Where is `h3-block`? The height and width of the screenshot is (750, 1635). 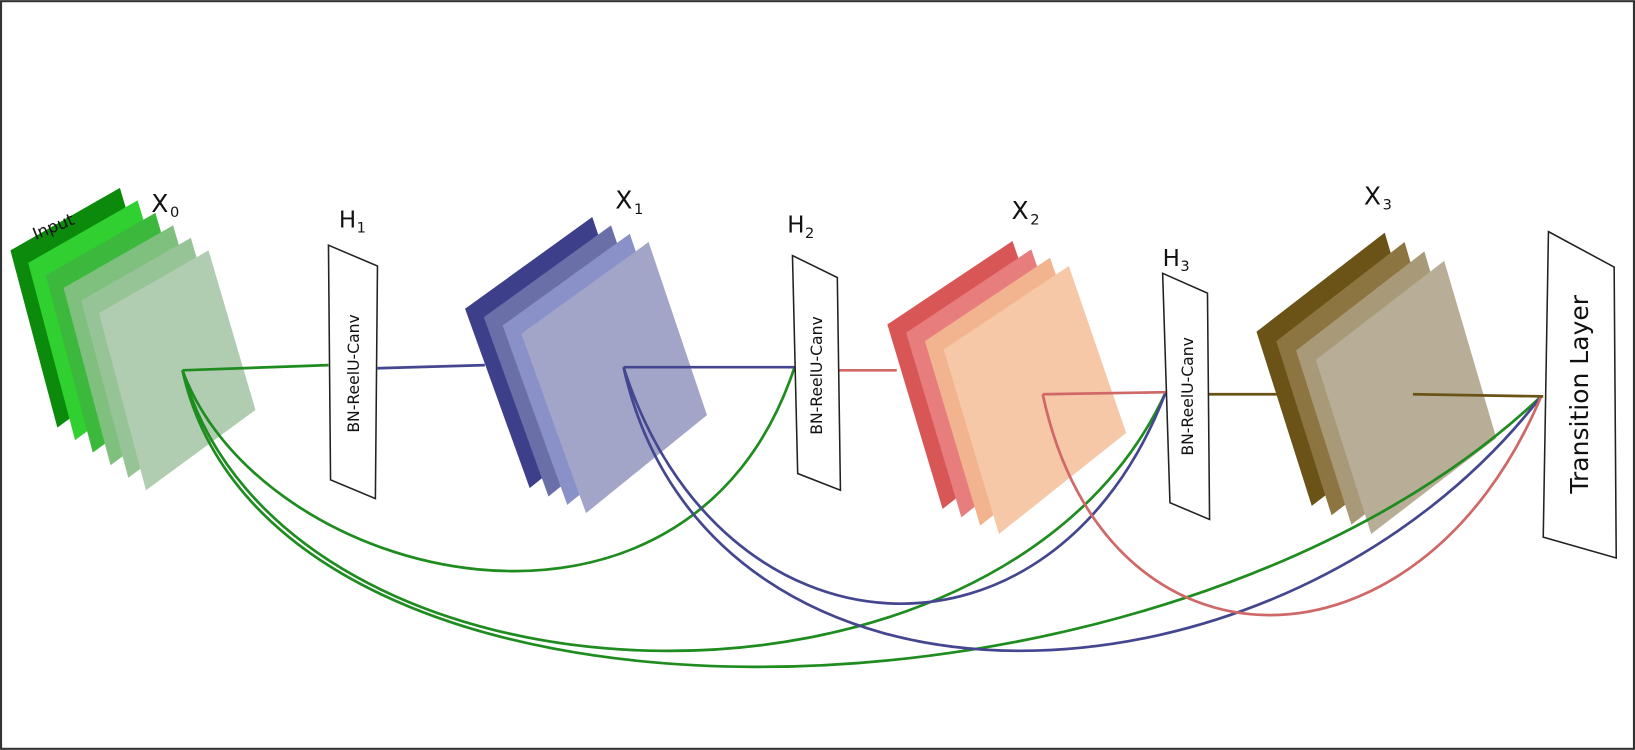
h3-block is located at coordinates (1186, 396).